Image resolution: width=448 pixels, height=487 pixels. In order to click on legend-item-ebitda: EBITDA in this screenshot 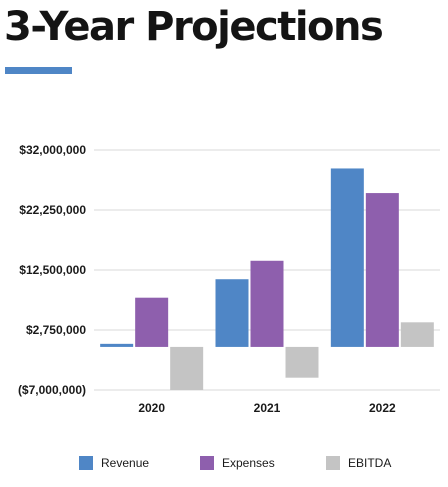, I will do `click(358, 463)`.